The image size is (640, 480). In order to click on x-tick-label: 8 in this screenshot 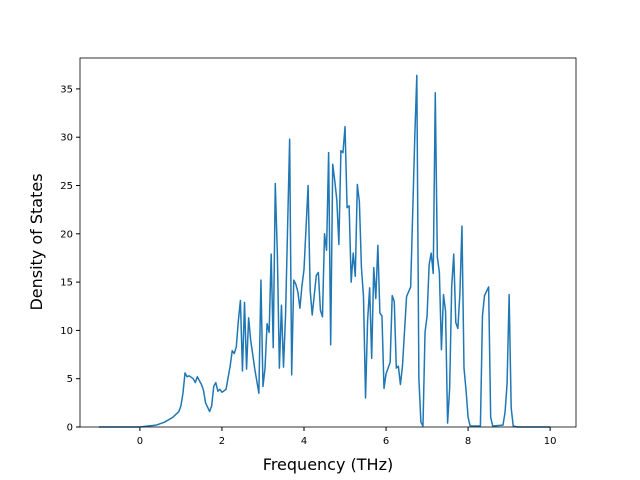, I will do `click(468, 441)`.